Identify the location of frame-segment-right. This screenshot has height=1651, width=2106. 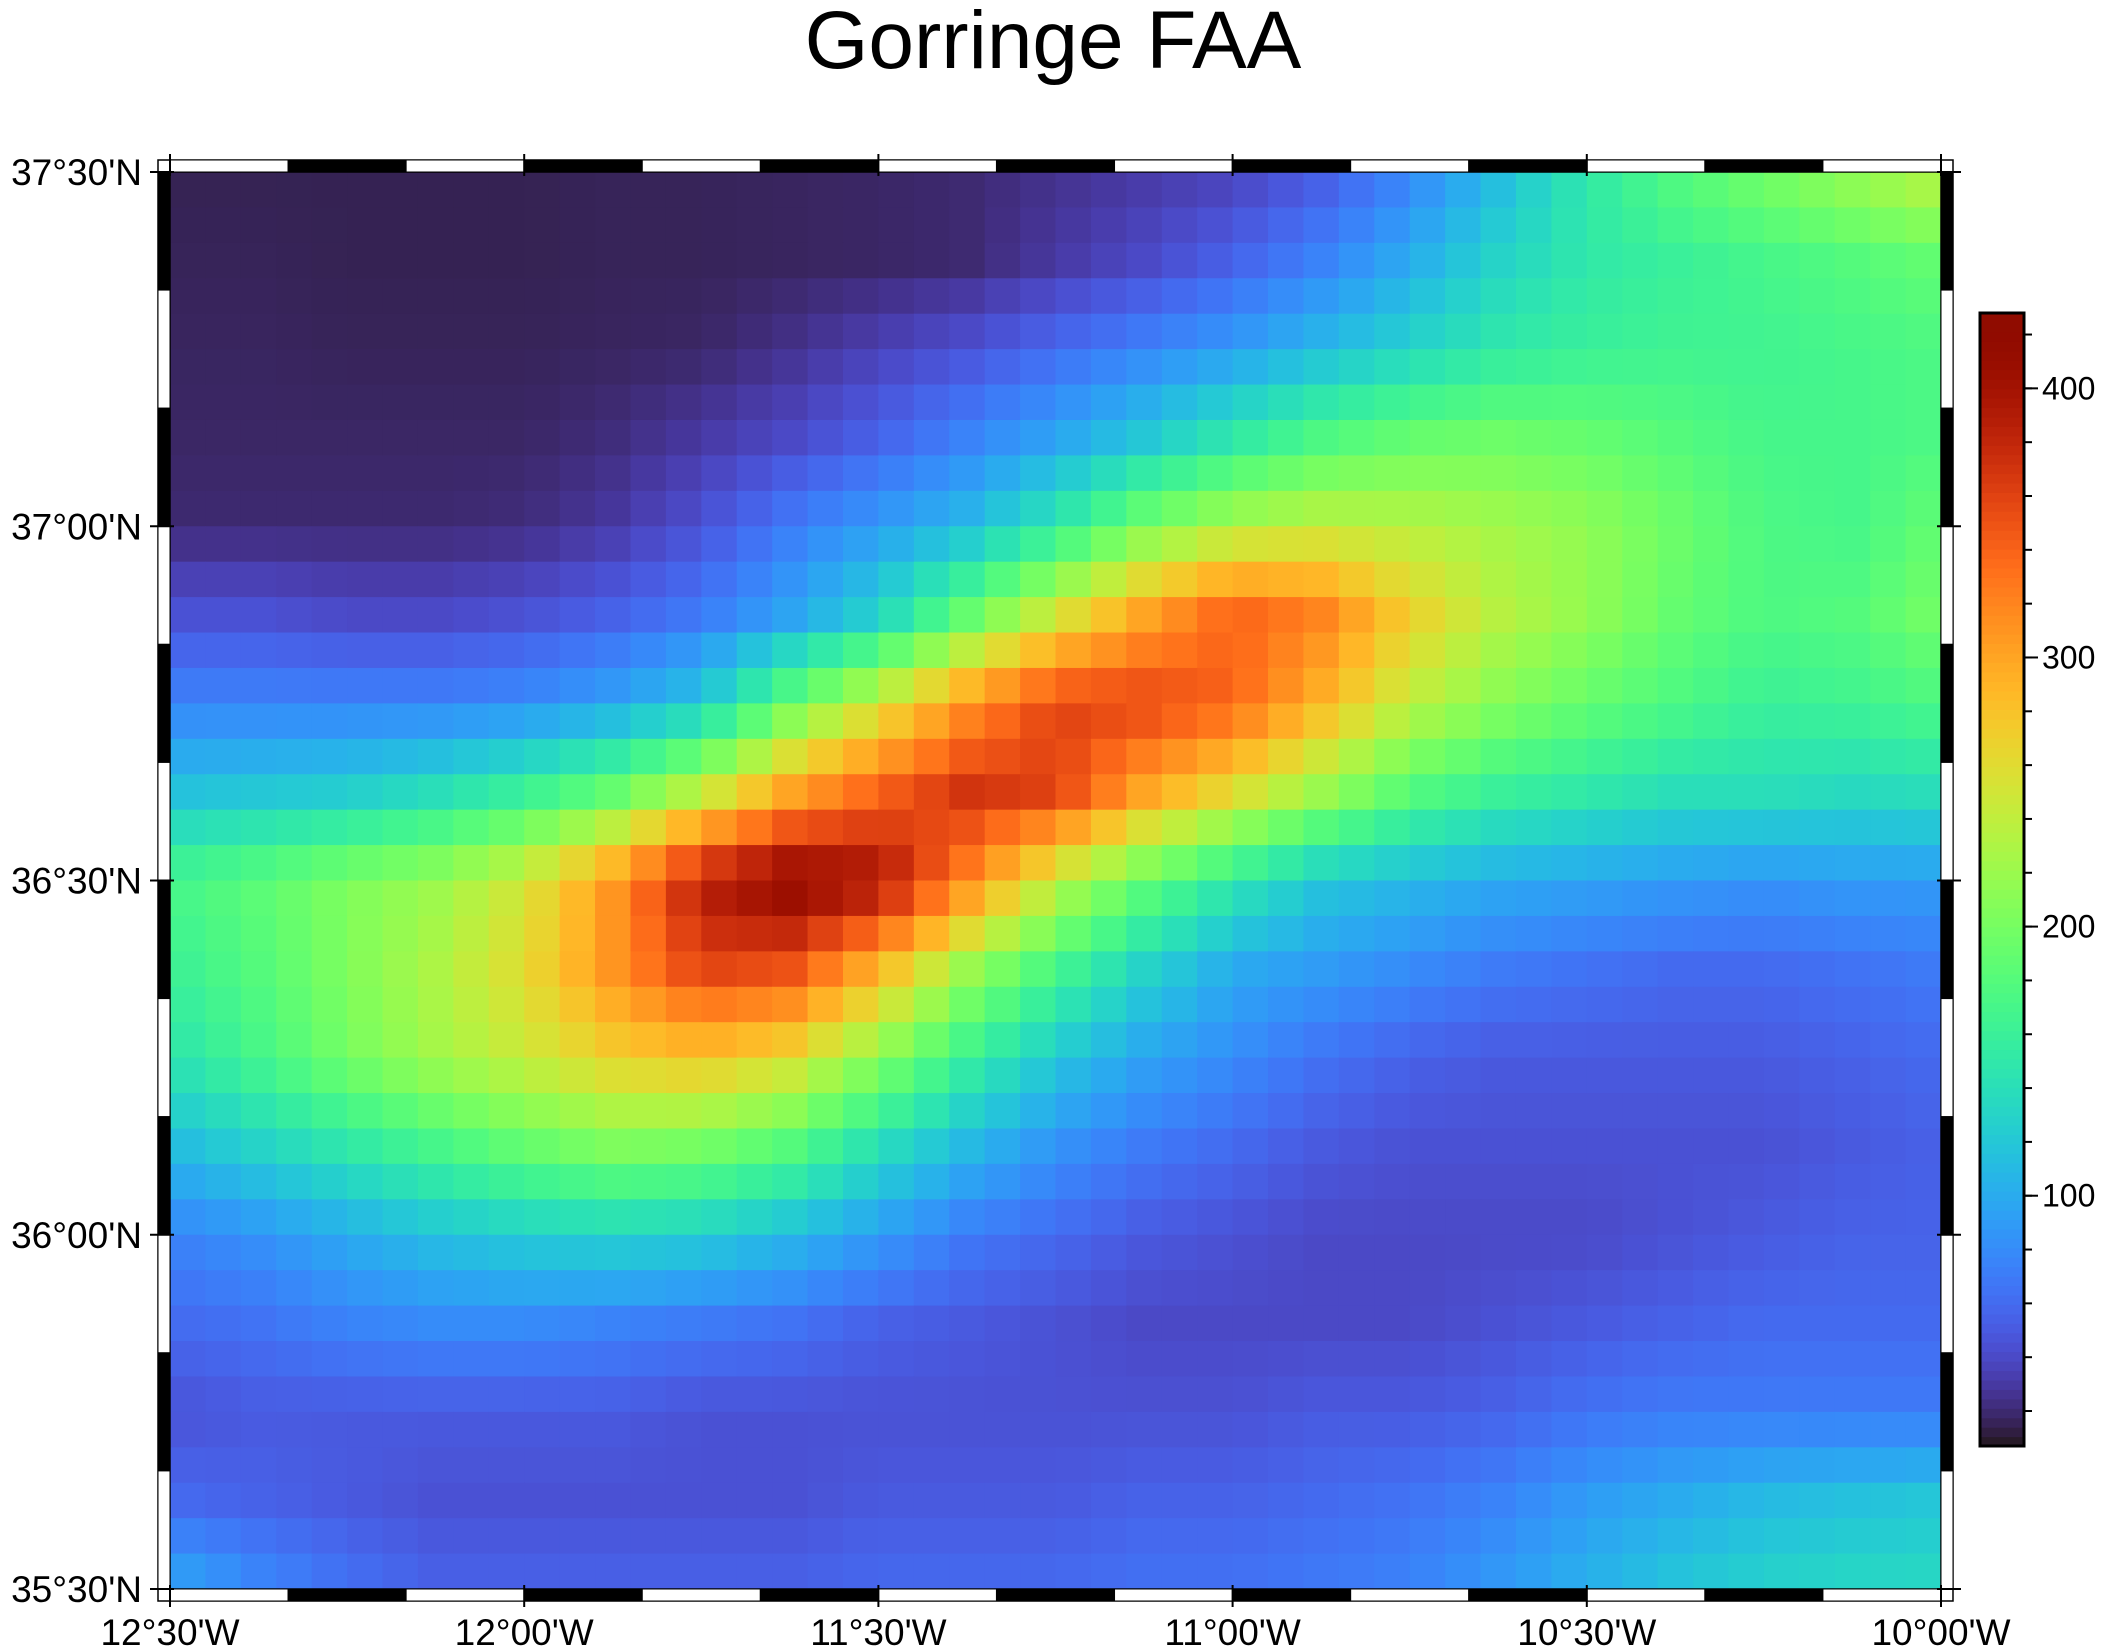
(1947, 1294).